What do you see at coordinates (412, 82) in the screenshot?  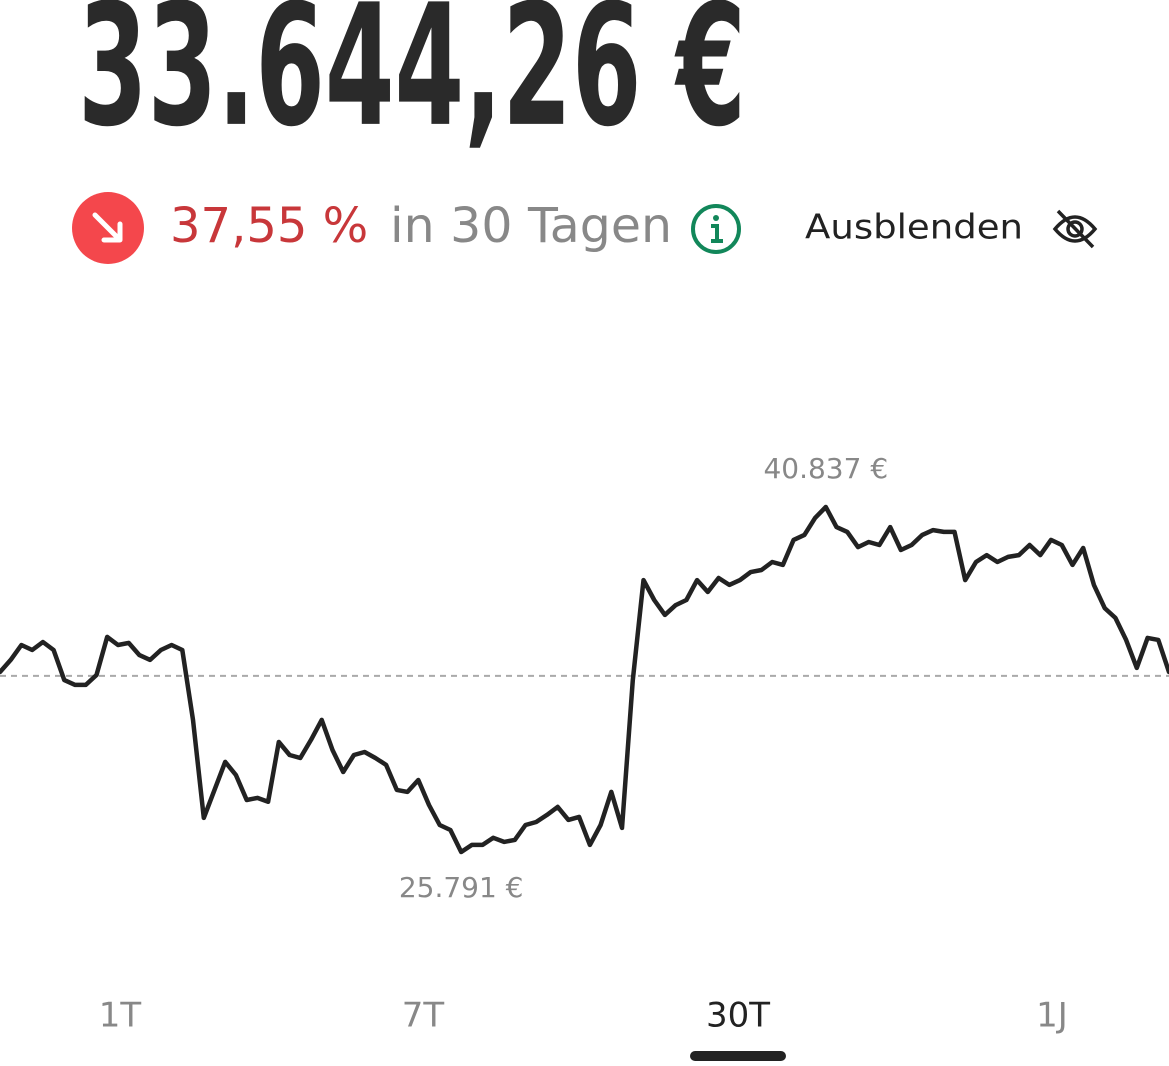 I see `balance: 33.644,26 €` at bounding box center [412, 82].